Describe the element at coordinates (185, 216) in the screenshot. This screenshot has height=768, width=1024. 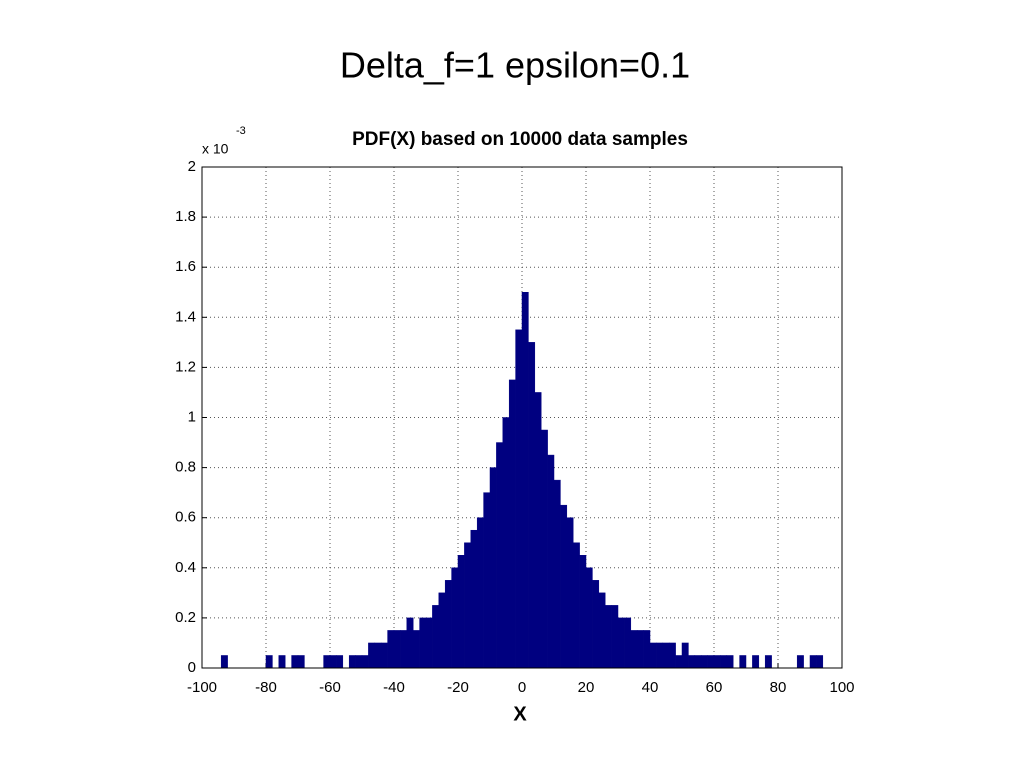
I see `y-tick-label: 1.8` at that location.